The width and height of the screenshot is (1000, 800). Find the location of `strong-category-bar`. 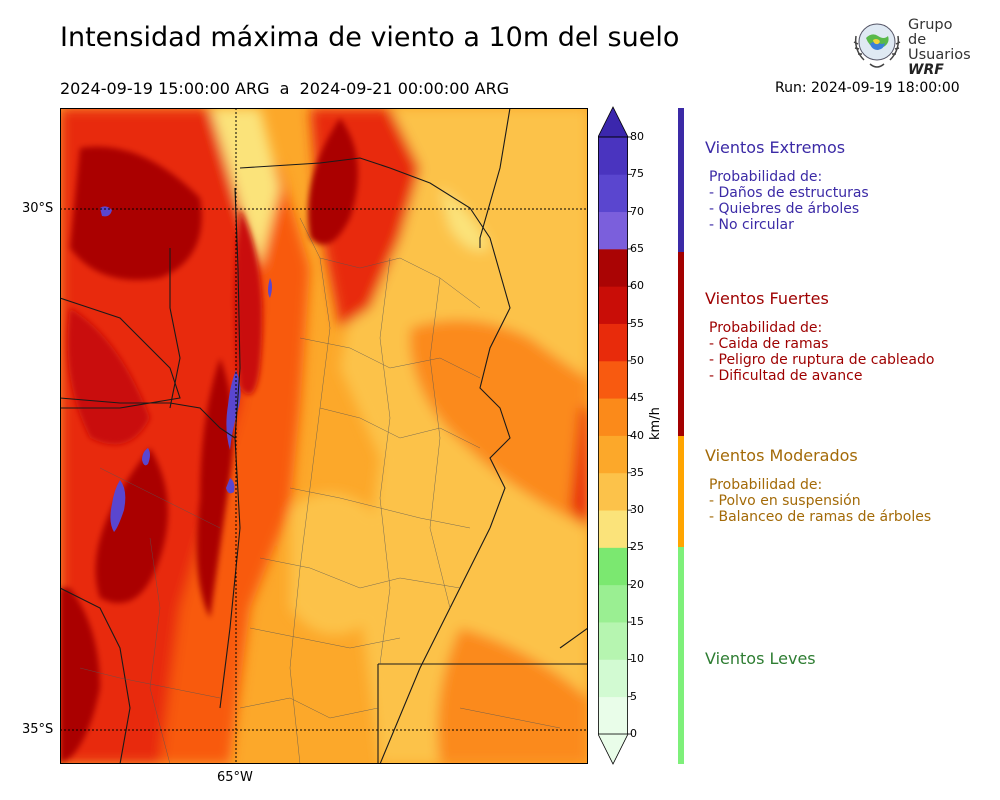

strong-category-bar is located at coordinates (681, 344).